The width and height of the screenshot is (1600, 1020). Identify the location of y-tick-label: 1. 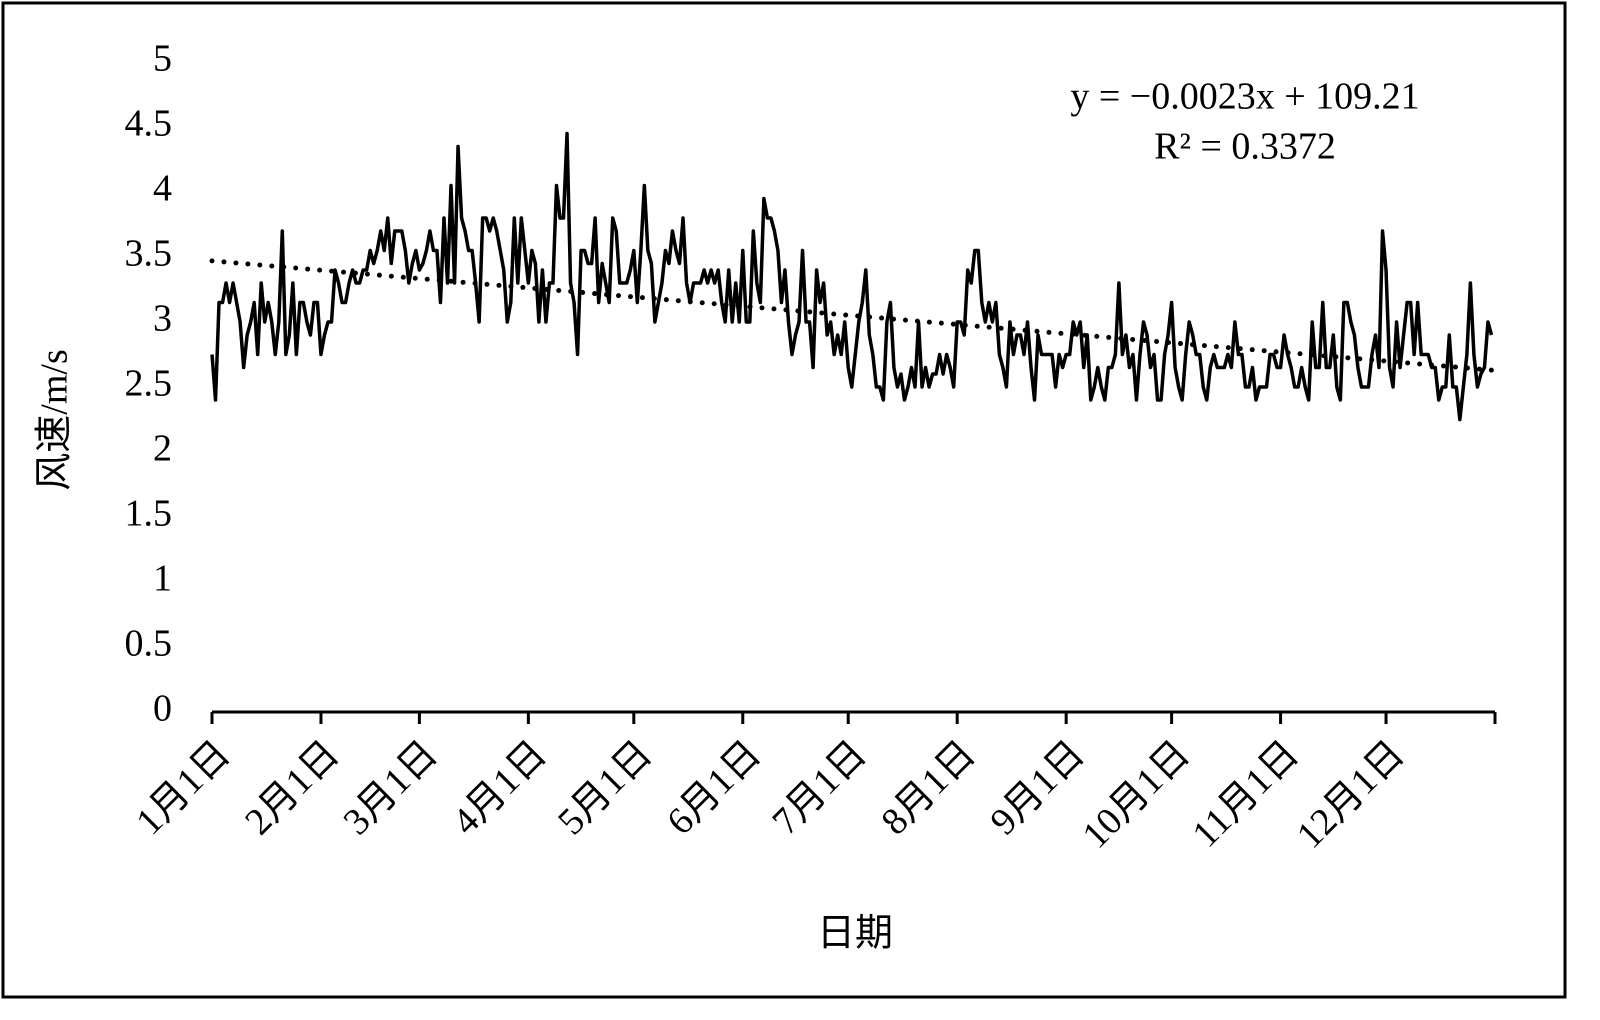
(162, 579).